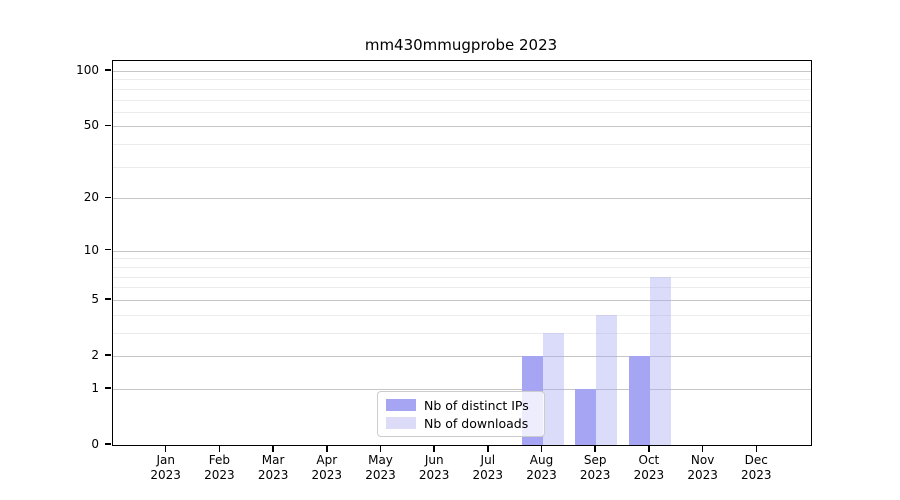 The width and height of the screenshot is (900, 500). What do you see at coordinates (476, 405) in the screenshot?
I see `legend-label-distinct-ips: Nb of distinct IPs` at bounding box center [476, 405].